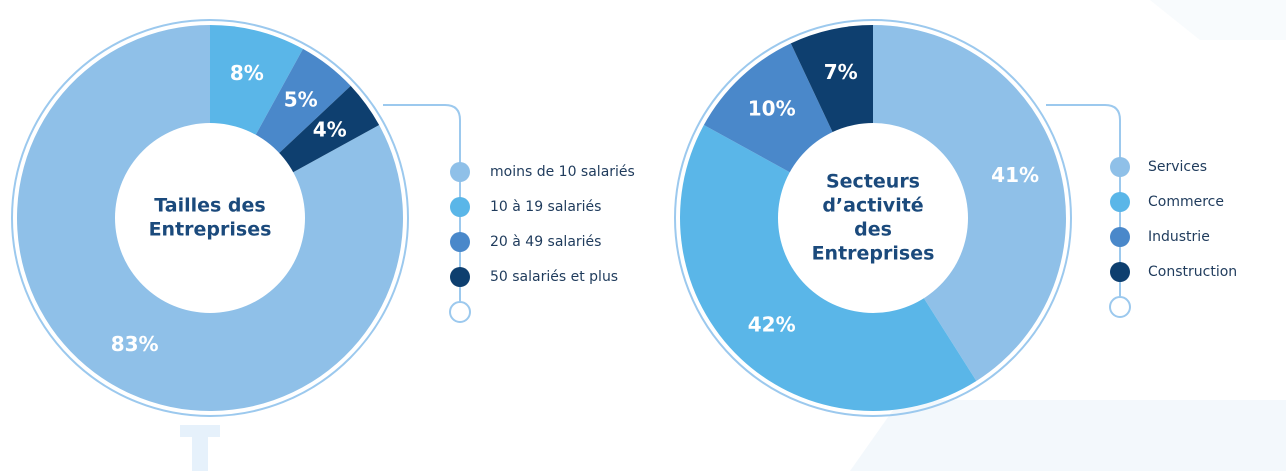  What do you see at coordinates (841, 72) in the screenshot?
I see `slice-label: 7%` at bounding box center [841, 72].